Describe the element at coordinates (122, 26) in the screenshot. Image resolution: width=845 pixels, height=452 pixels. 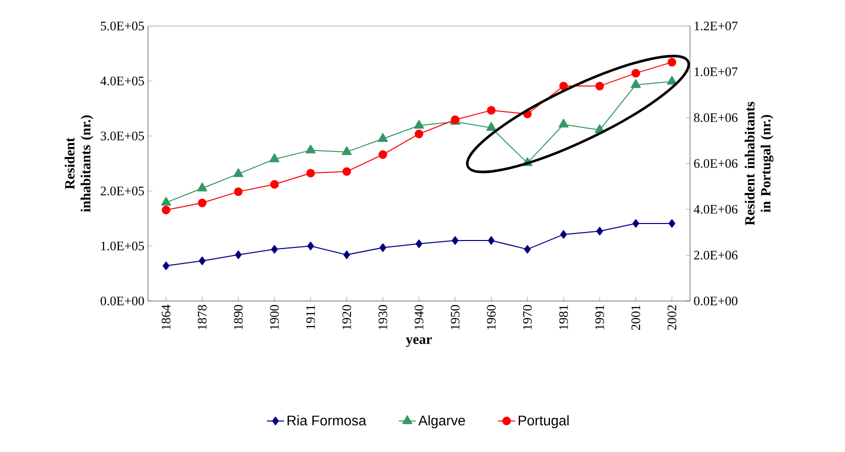
I see `y-tick-label: 5.0E+05` at that location.